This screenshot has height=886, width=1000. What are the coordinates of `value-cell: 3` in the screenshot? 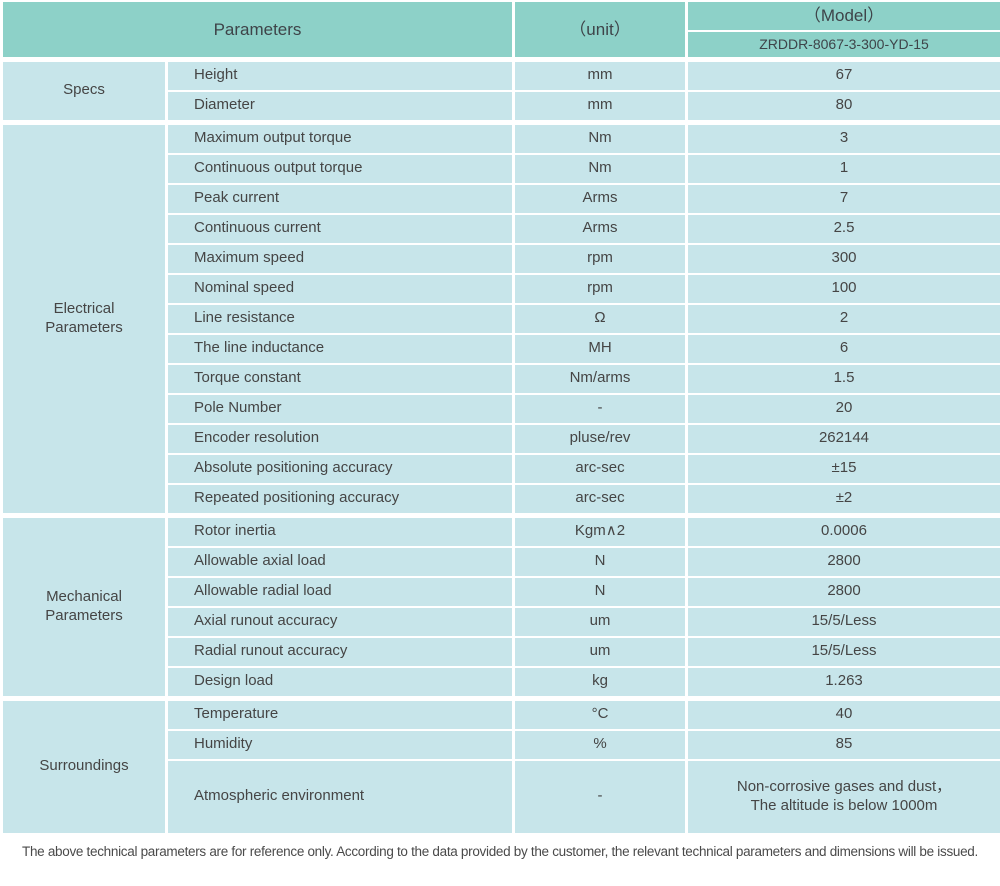 It's located at (842, 137).